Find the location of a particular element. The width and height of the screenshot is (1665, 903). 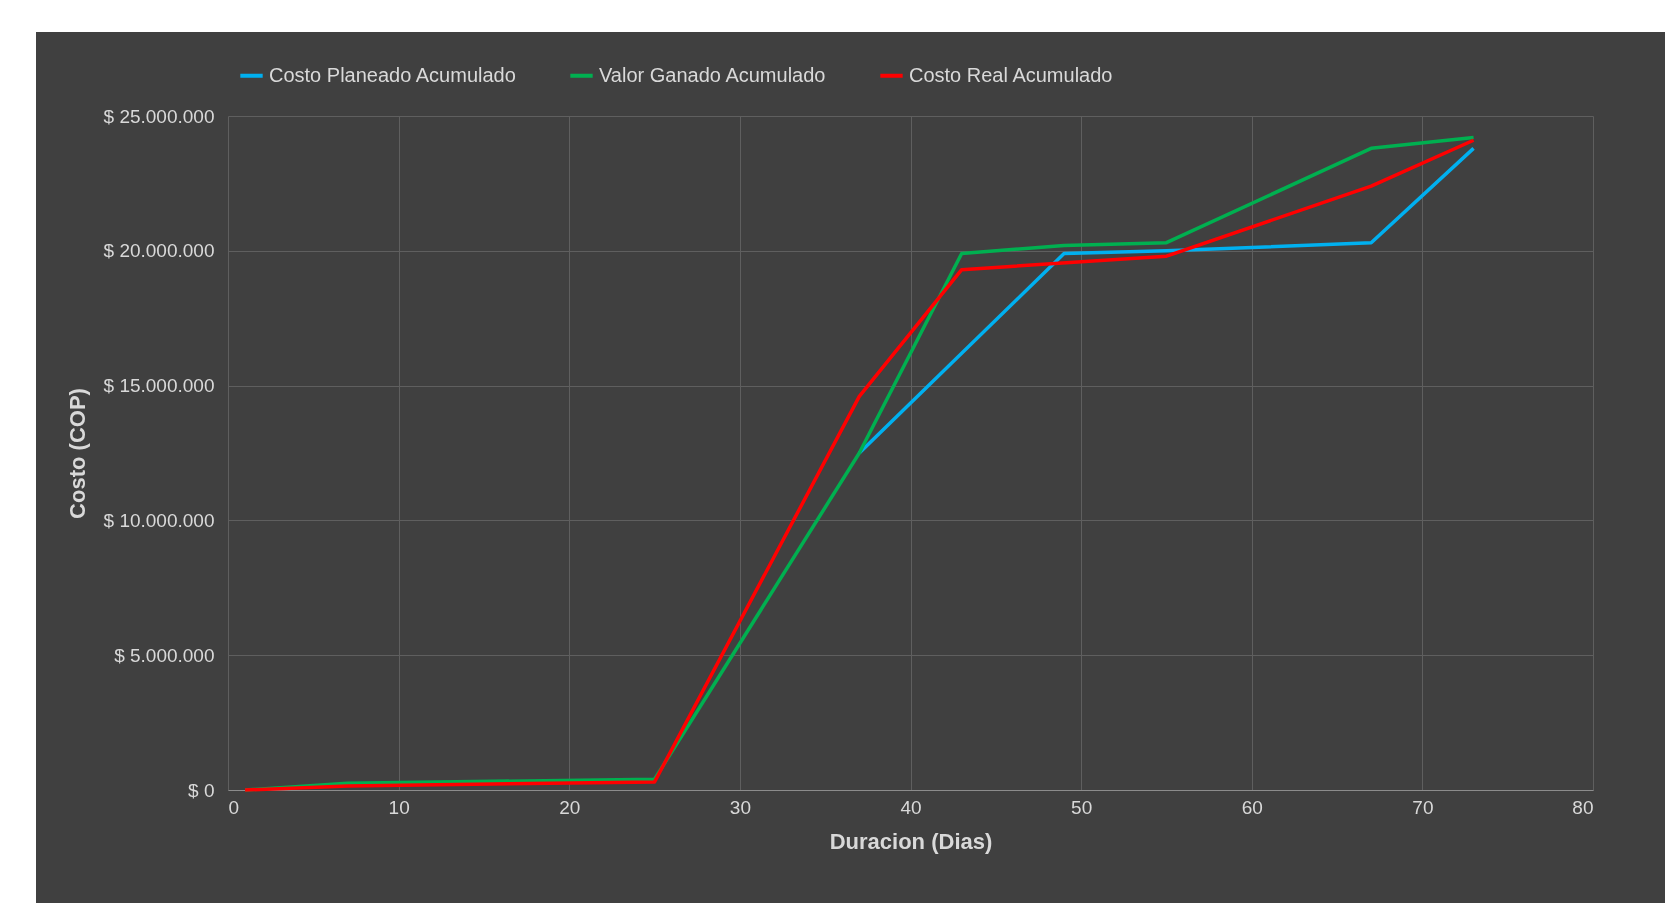

y-tick-label: $ 25.000.000 is located at coordinates (159, 116).